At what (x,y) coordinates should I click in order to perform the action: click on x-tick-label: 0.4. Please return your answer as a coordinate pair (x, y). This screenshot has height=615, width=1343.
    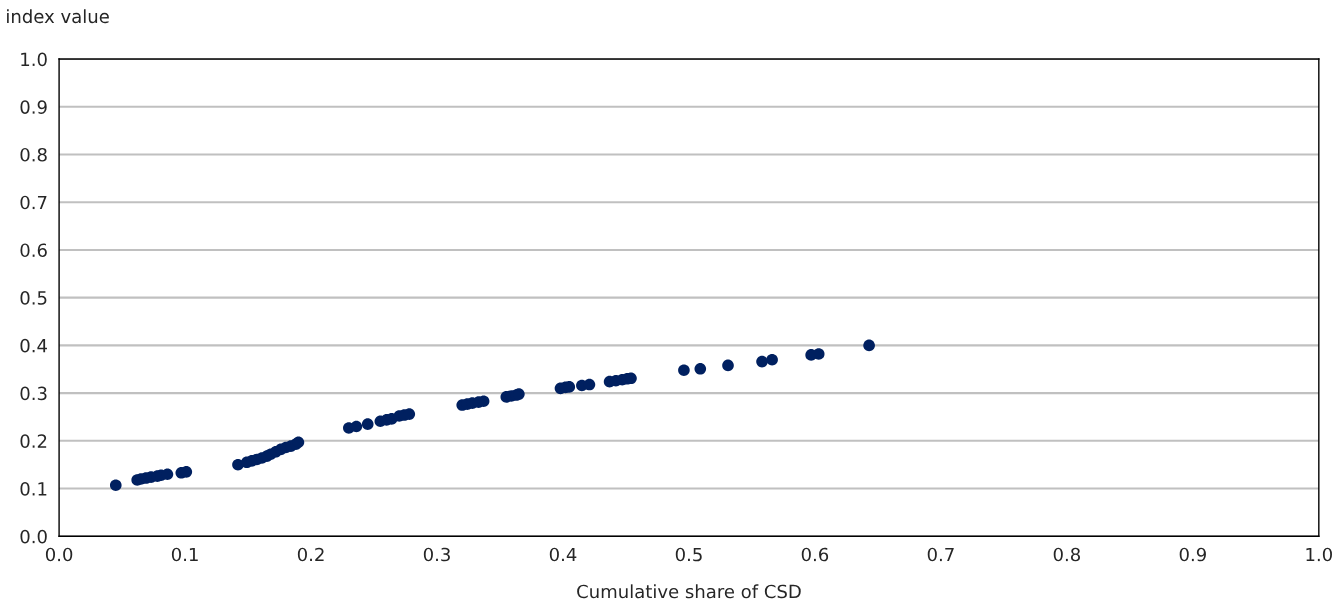
    Looking at the image, I should click on (563, 554).